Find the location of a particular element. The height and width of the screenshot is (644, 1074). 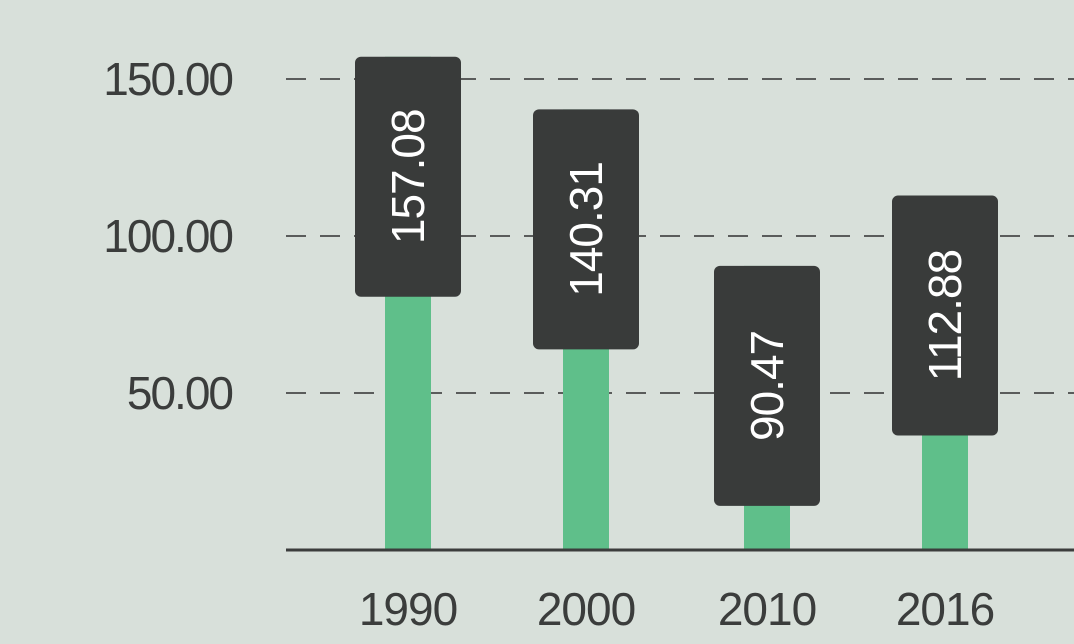

data-label-box-2000 is located at coordinates (586, 229).